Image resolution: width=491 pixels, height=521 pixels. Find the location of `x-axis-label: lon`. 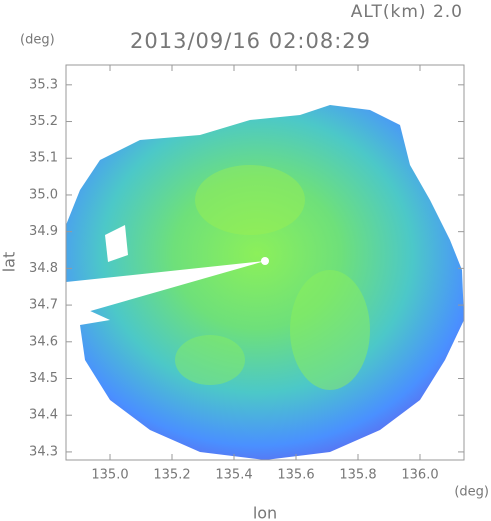

x-axis-label: lon is located at coordinates (265, 512).